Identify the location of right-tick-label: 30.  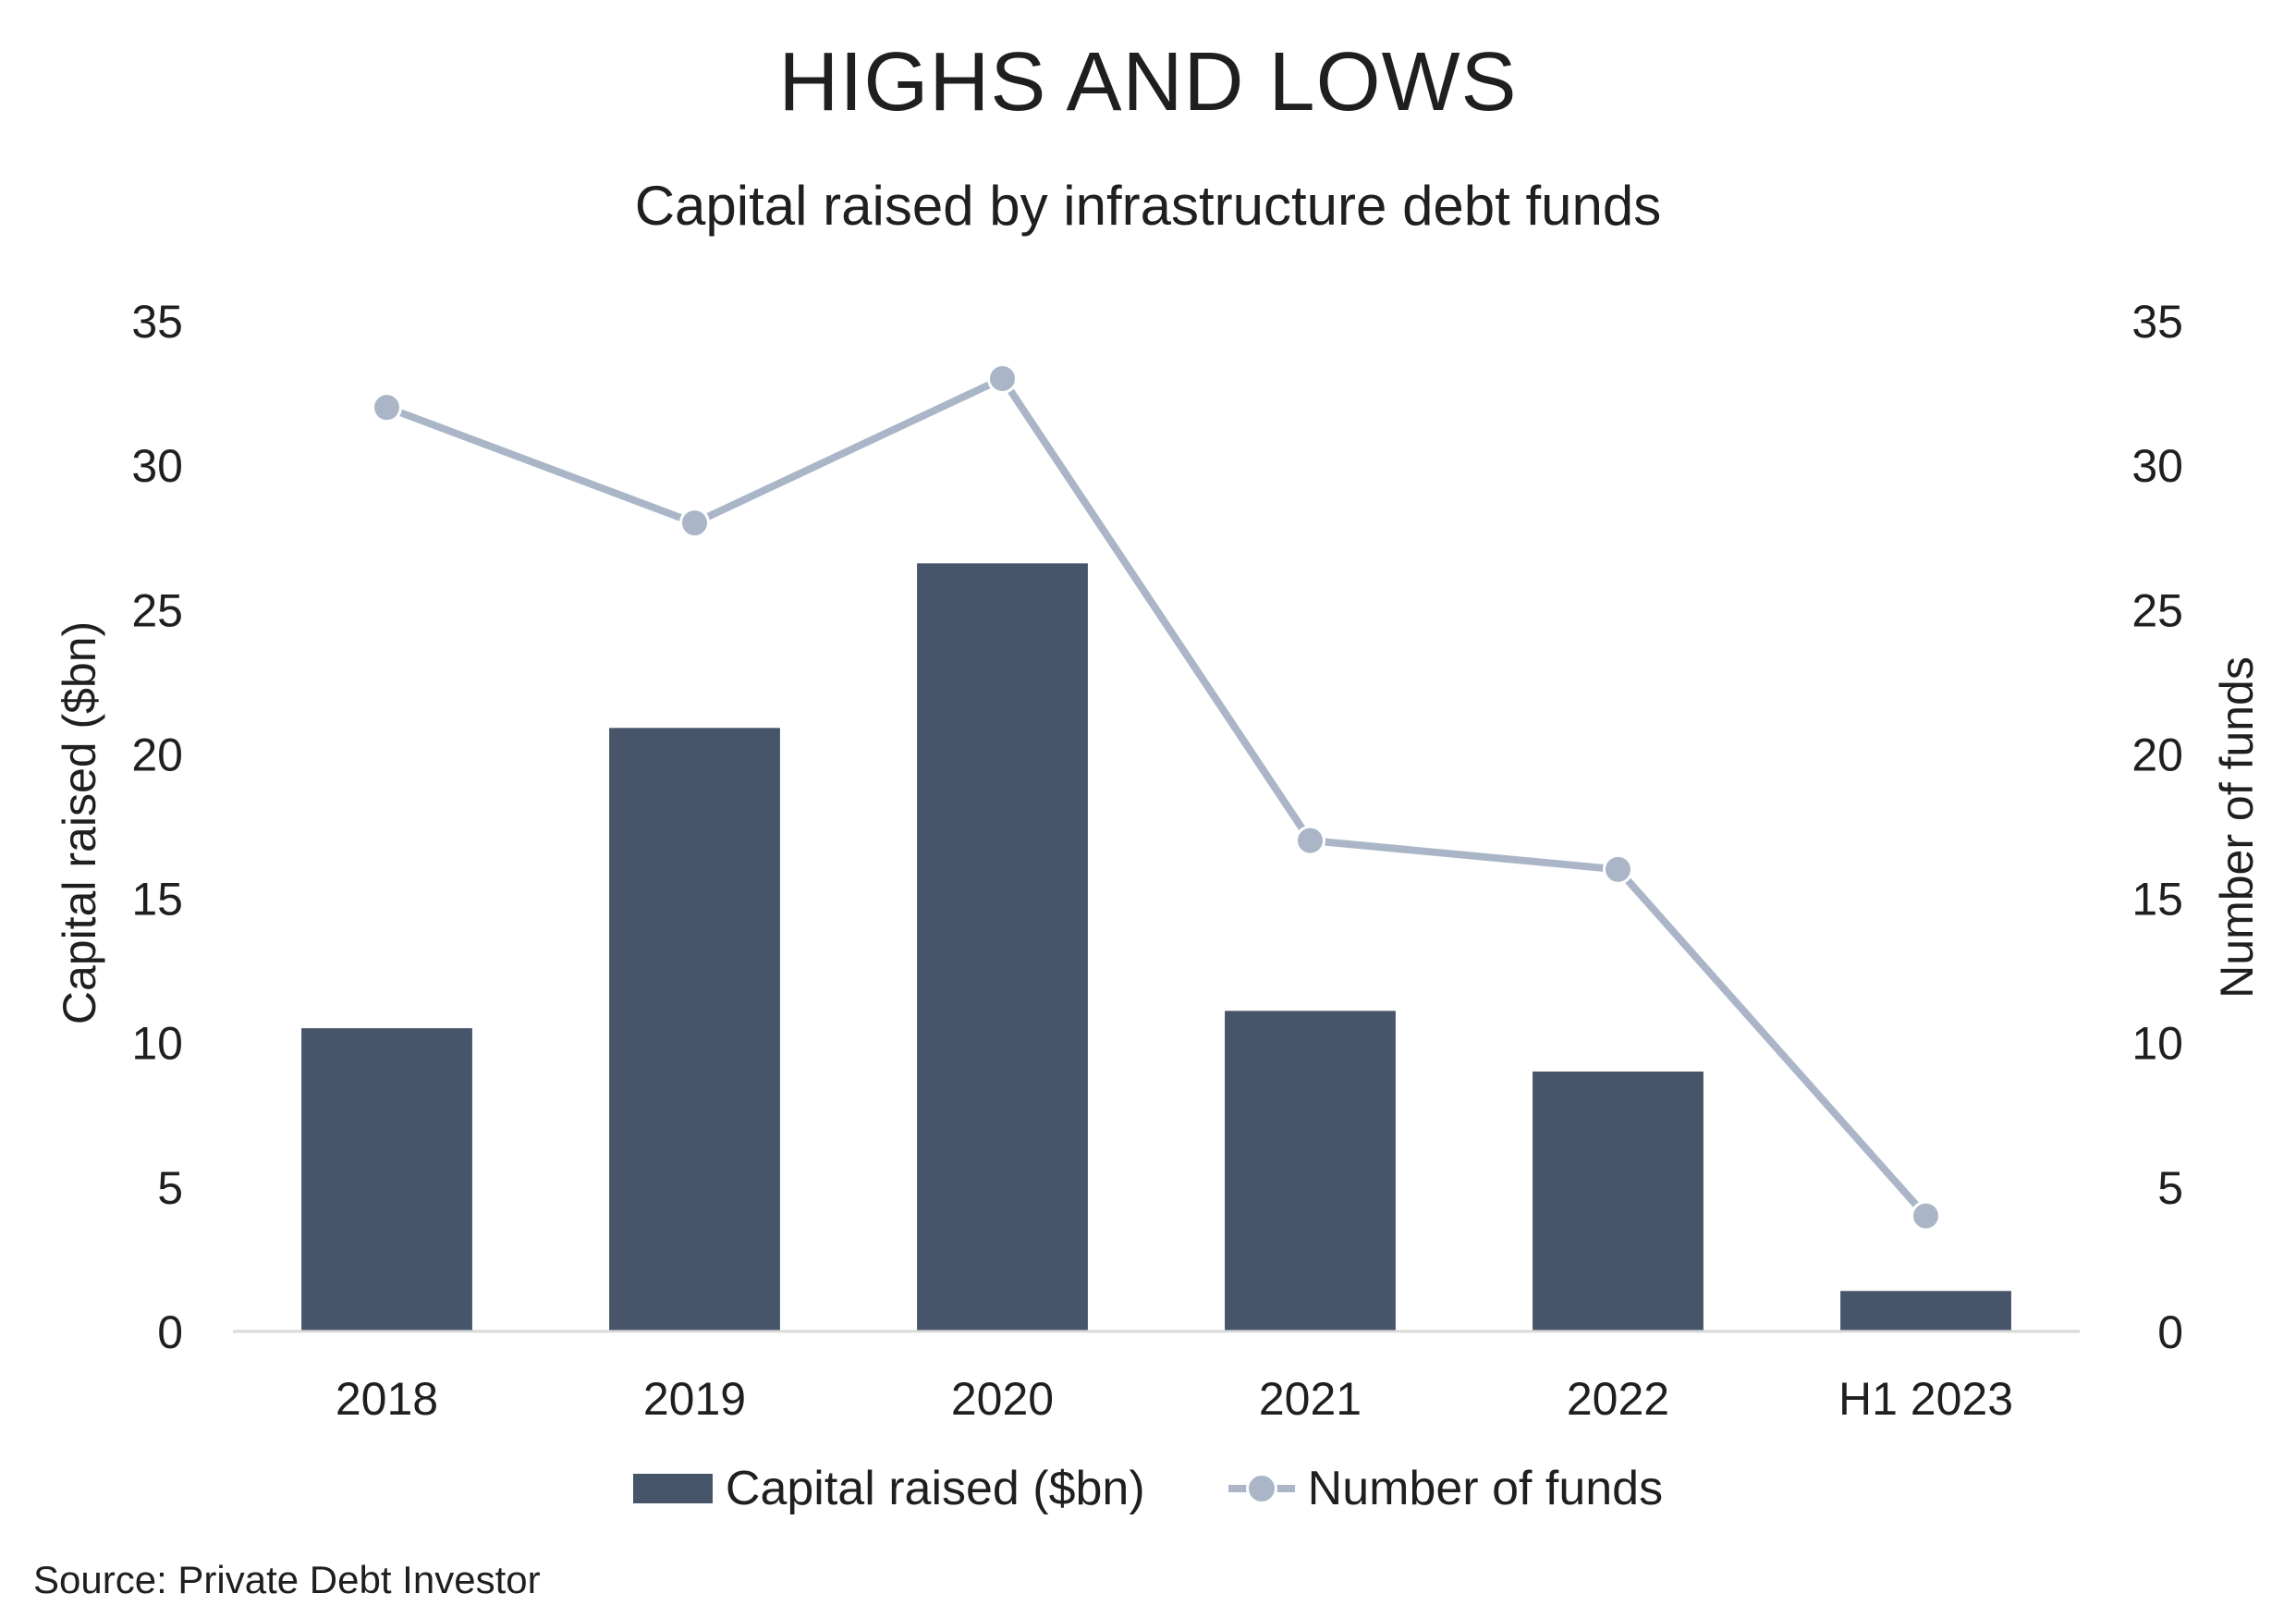
(2157, 466).